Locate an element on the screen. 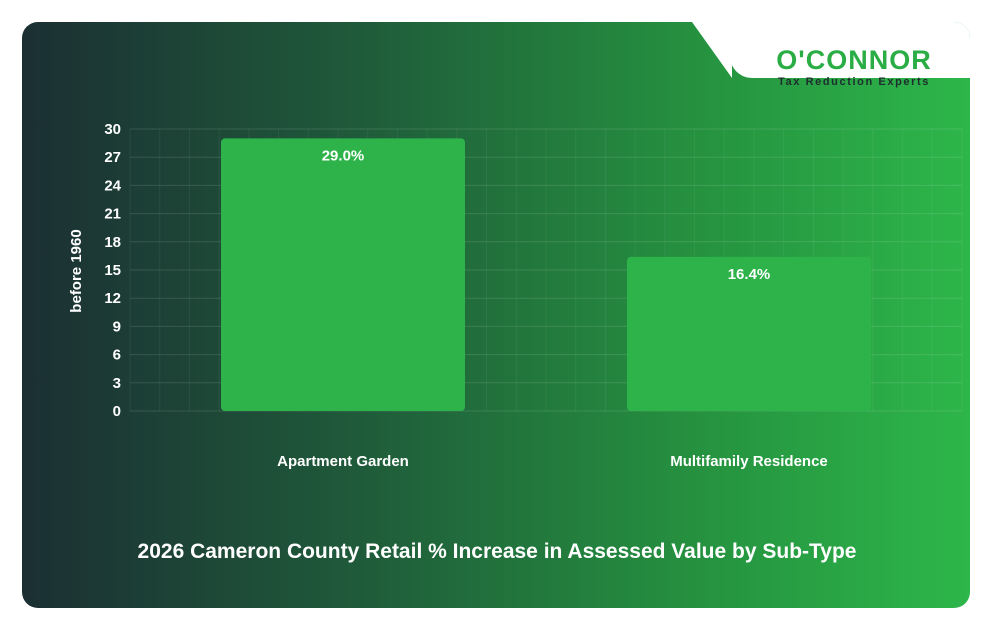 This screenshot has width=994, height=632. brand-logo: O'CONNOR Tax Reduction Experts is located at coordinates (854, 67).